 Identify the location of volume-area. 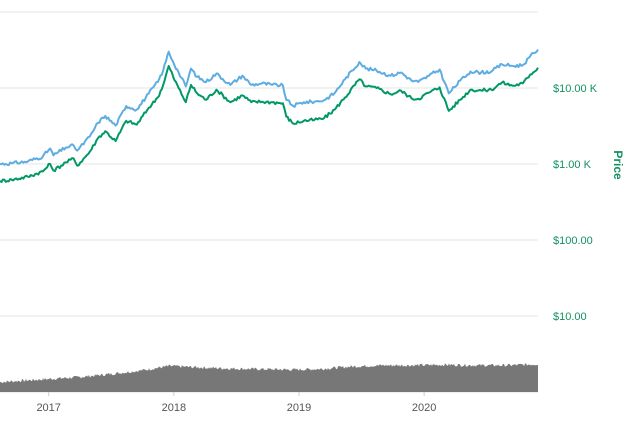
(269, 377).